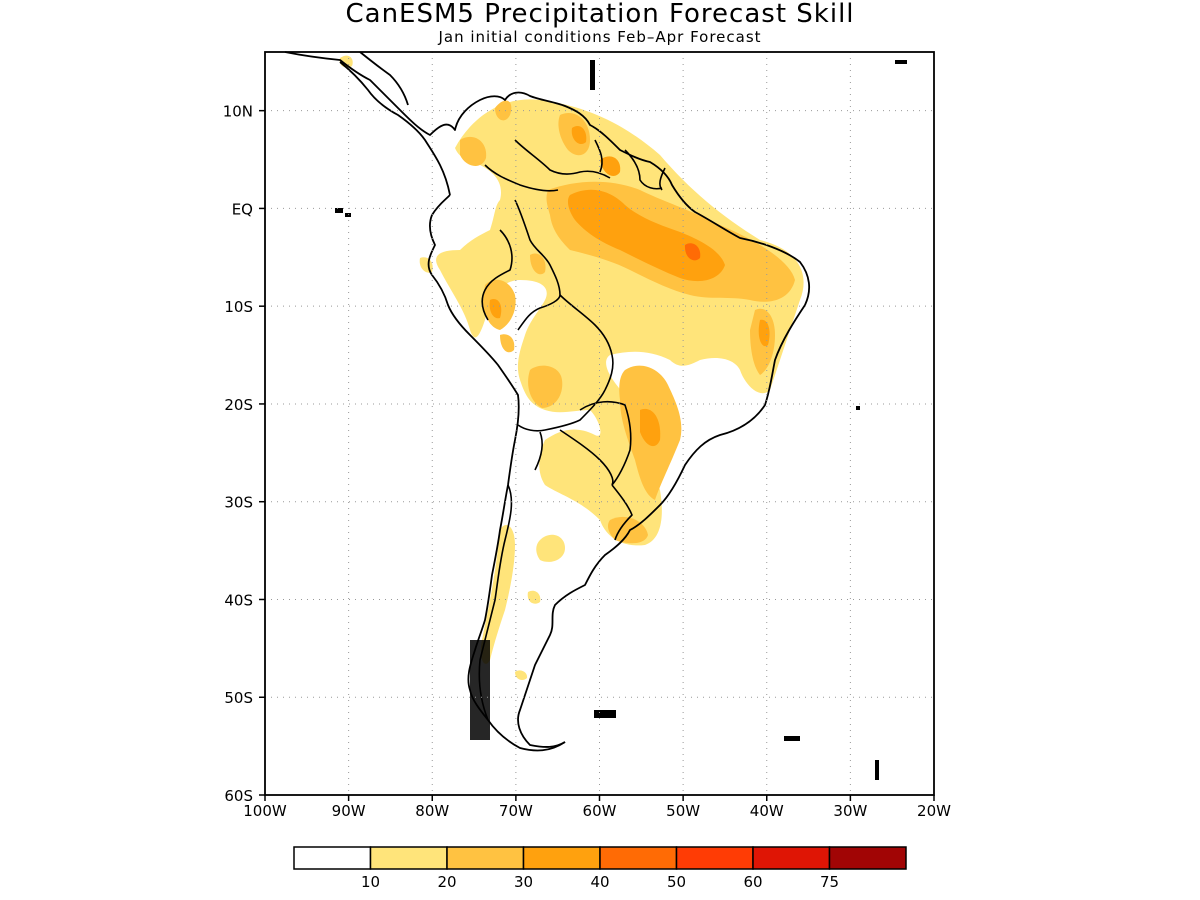  Describe the element at coordinates (605, 714) in the screenshot. I see `falkland-islands` at that location.